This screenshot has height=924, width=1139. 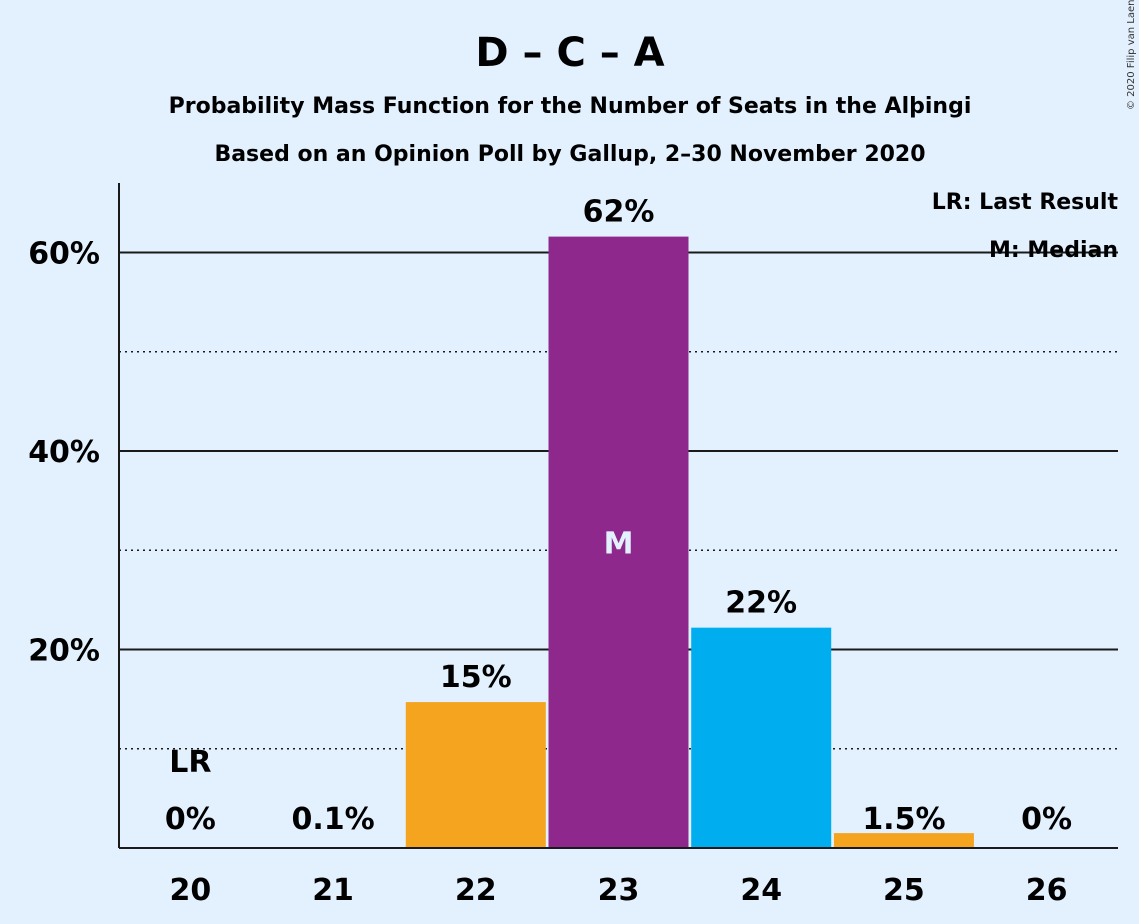 What do you see at coordinates (1131, 55) in the screenshot?
I see `copyright-note: © 2020 Filip van Laenen` at bounding box center [1131, 55].